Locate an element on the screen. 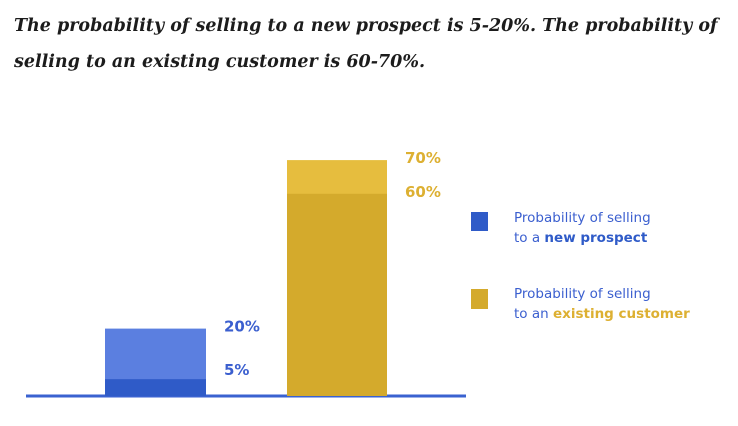  legend-new-prospect-pre: to a is located at coordinates (529, 238).